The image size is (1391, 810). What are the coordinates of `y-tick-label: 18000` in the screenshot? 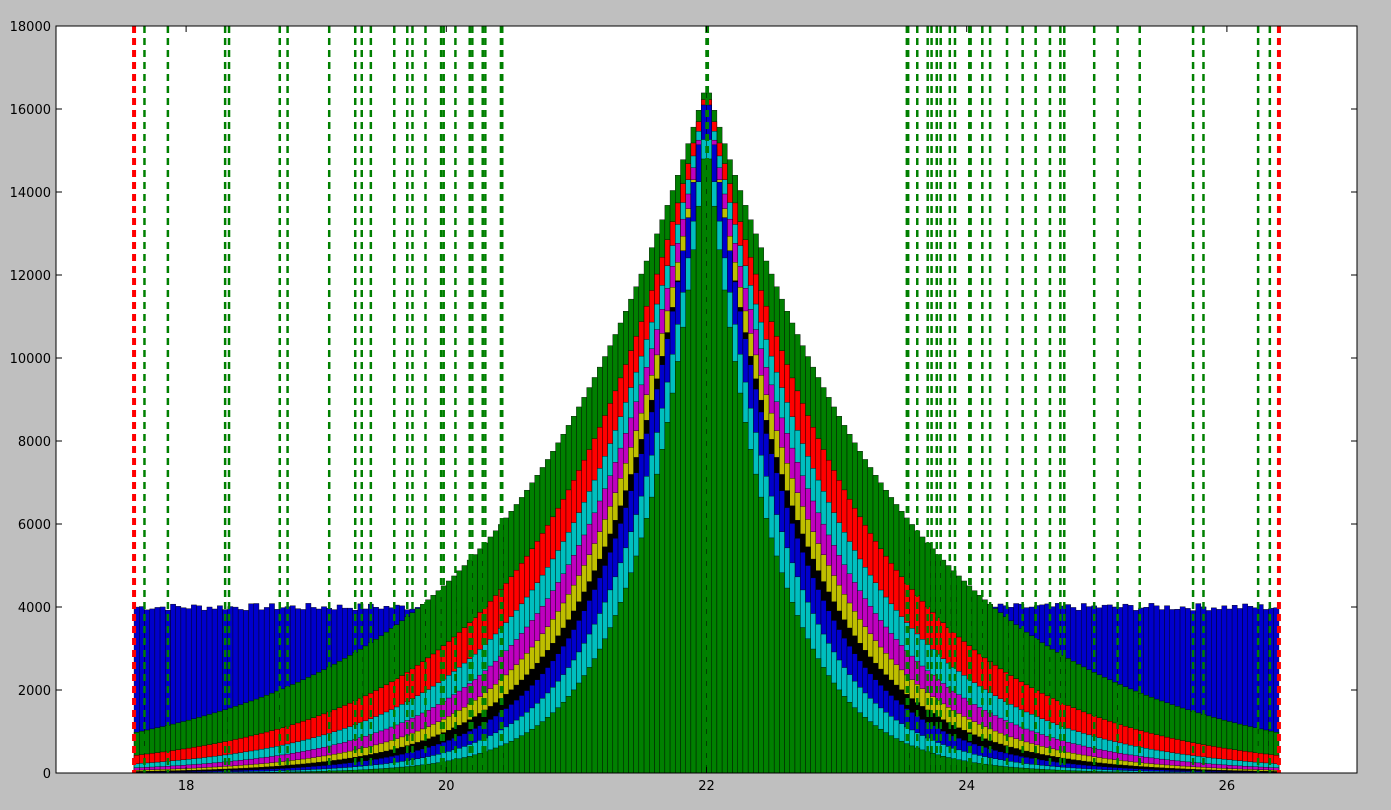 It's located at (30, 27).